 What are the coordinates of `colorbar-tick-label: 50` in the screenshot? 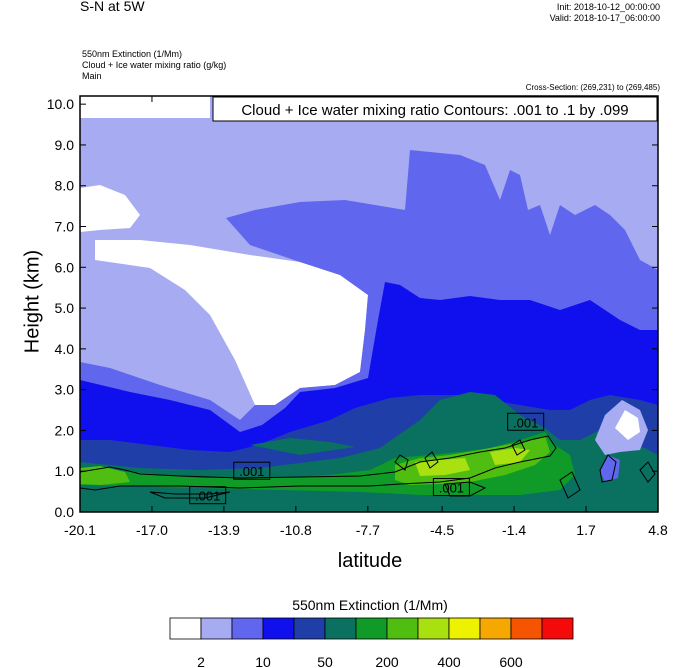 It's located at (325, 661).